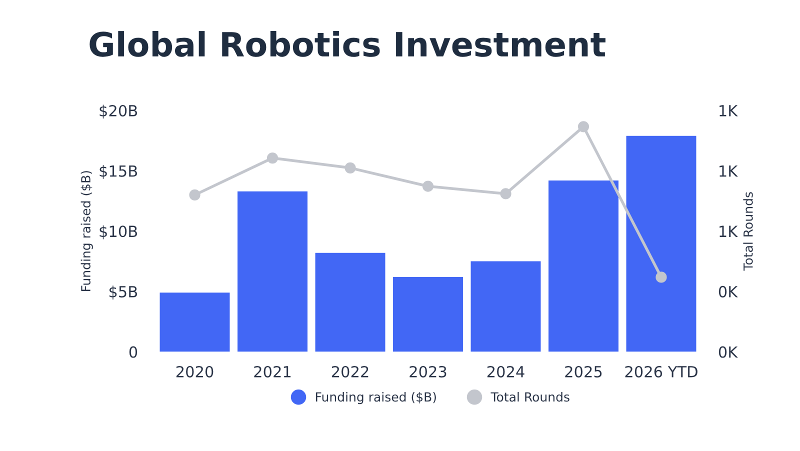 This screenshot has width=800, height=451. I want to click on legend-label: Funding raised ($B), so click(376, 398).